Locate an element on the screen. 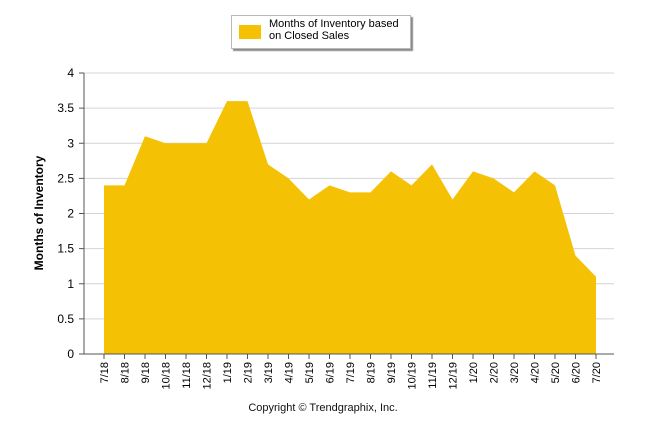 The image size is (646, 439). x-tick-label: 3/19 is located at coordinates (269, 372).